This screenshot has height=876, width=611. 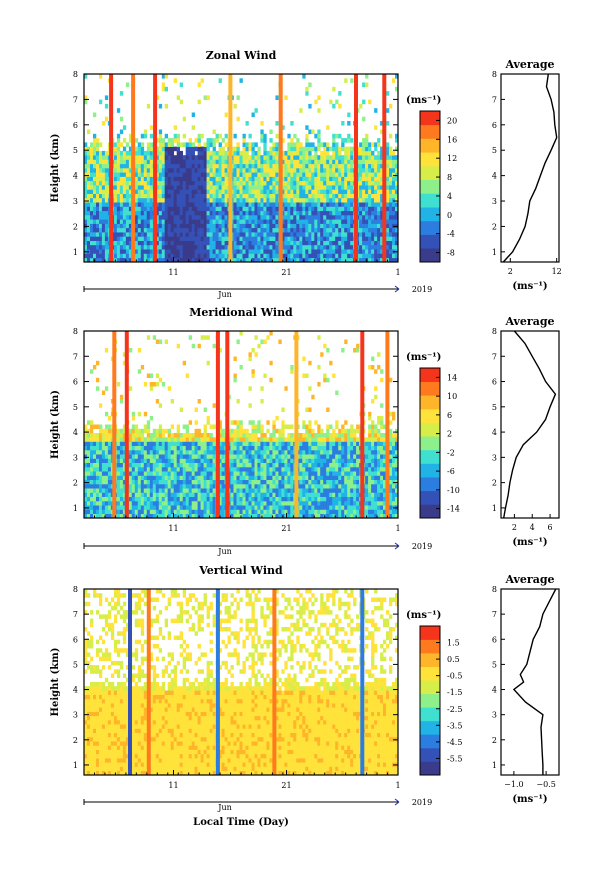 I want to click on profile-x-tick-label: 2, so click(x=510, y=271).